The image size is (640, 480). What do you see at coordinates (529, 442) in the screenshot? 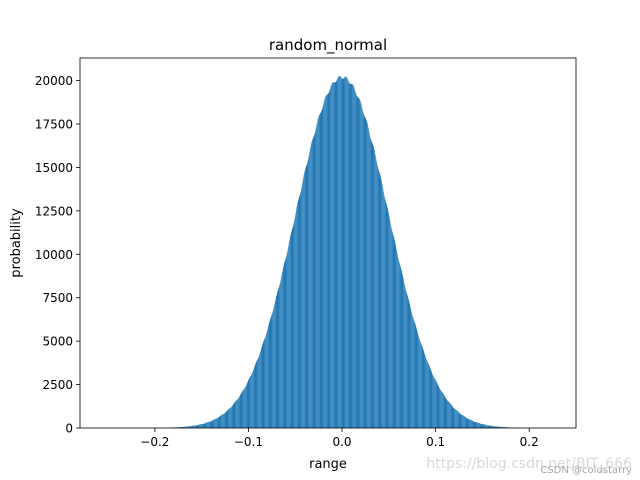
I see `x-tick-label: 0.2` at bounding box center [529, 442].